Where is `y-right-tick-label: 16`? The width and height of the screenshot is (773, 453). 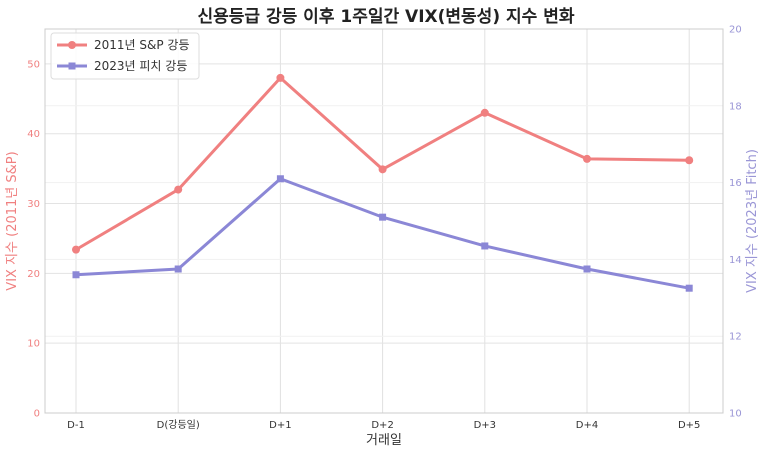
y-right-tick-label: 16 is located at coordinates (735, 183).